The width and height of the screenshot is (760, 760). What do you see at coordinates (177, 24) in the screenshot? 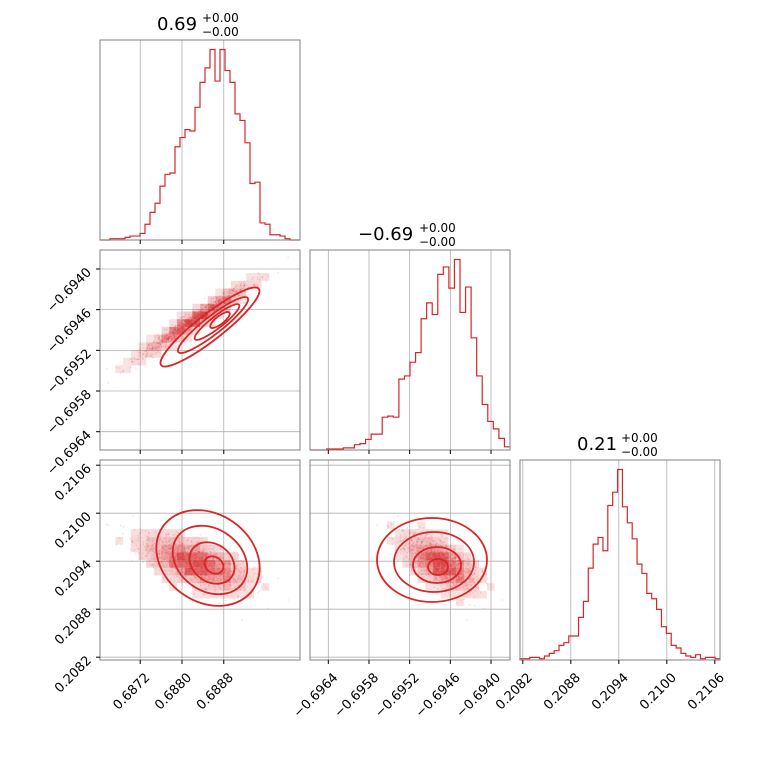
I see `title-value: 0.69` at bounding box center [177, 24].